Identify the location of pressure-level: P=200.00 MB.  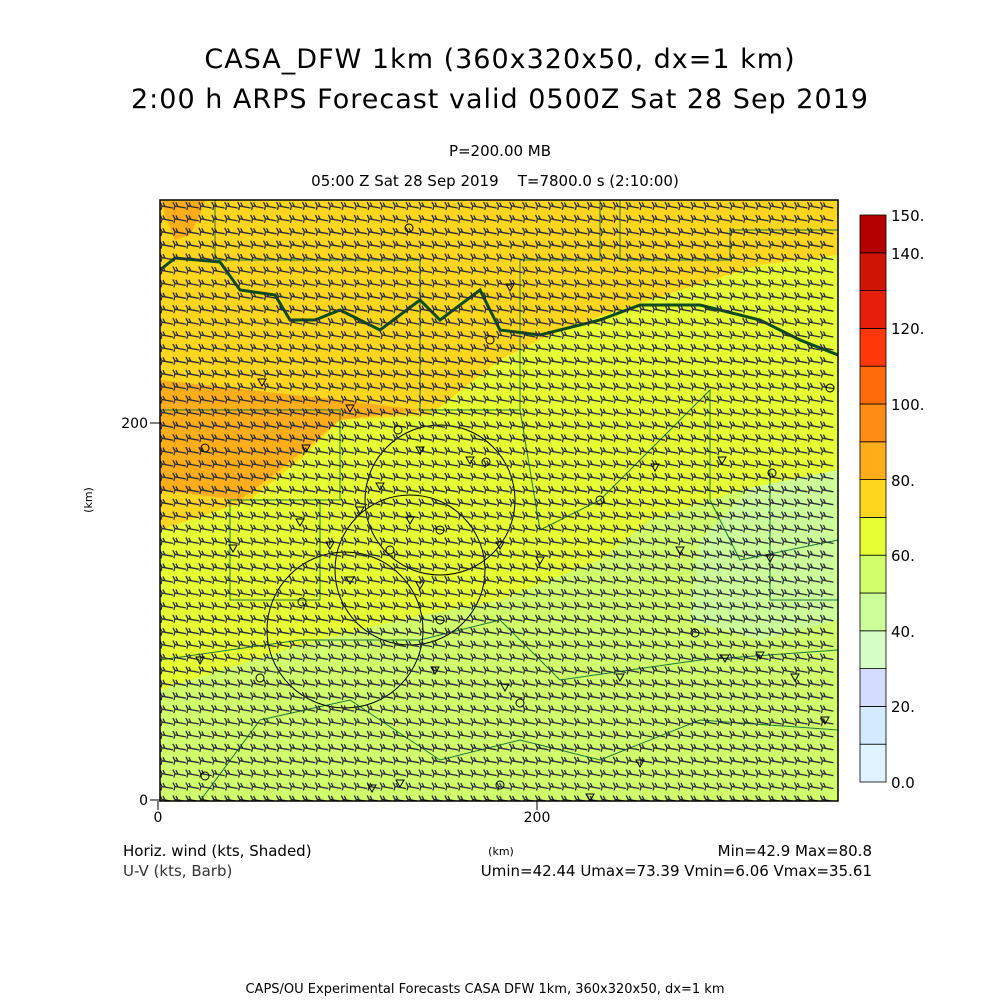
(500, 151).